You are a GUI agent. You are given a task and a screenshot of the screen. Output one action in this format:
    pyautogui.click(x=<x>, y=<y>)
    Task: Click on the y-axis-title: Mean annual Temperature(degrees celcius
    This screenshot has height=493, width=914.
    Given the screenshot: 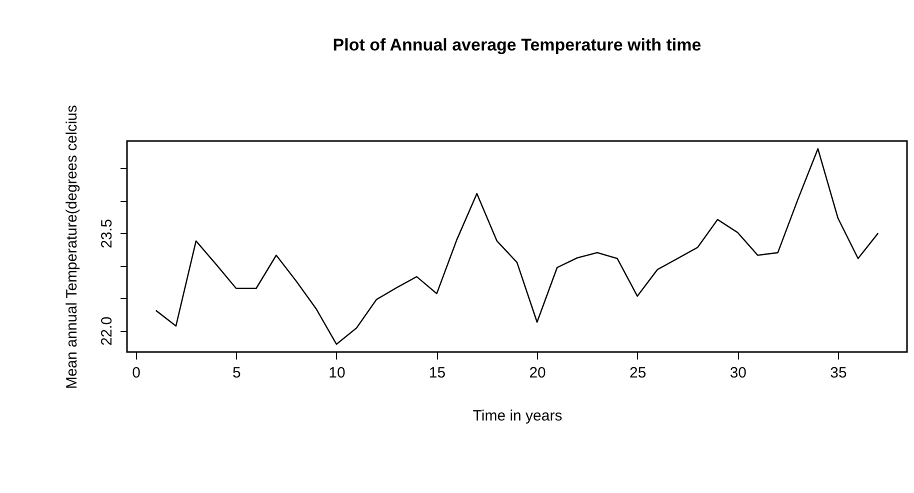 What is the action you would take?
    pyautogui.click(x=72, y=247)
    